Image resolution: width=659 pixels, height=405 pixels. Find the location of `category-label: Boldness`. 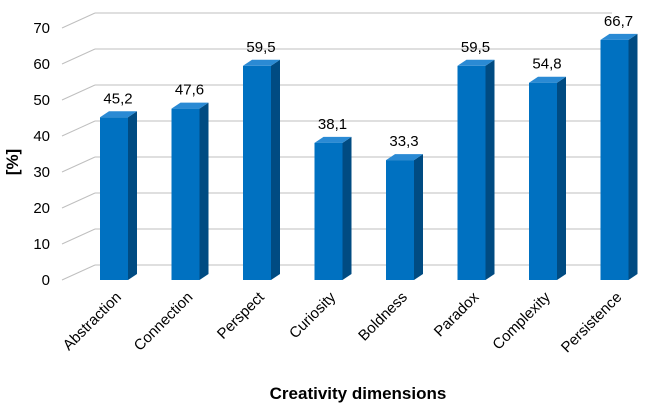

category-label: Boldness is located at coordinates (383, 317).